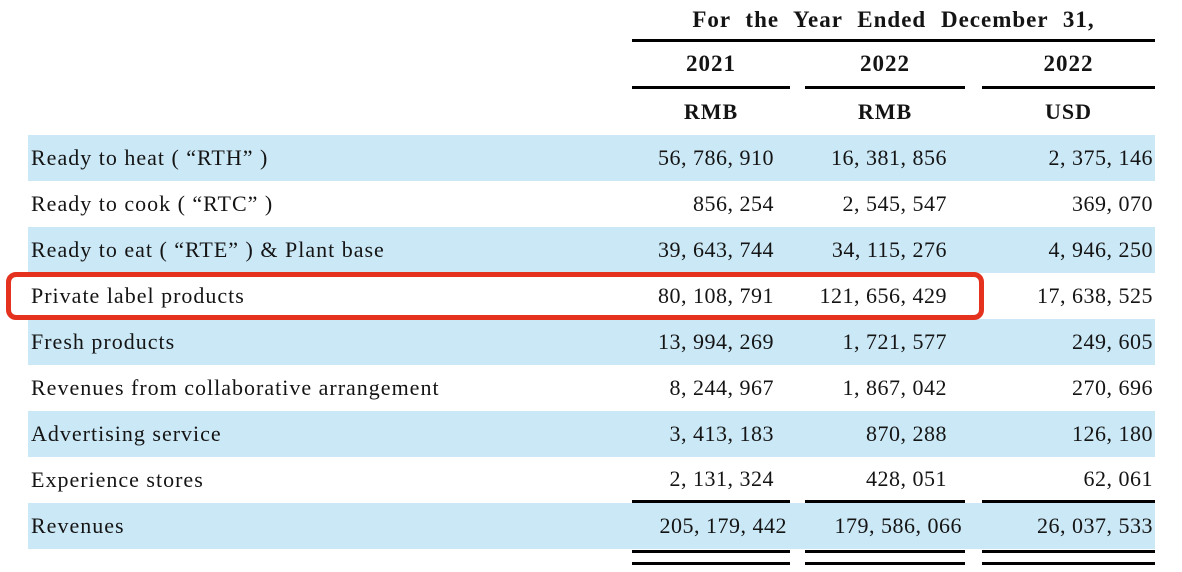 Image resolution: width=1182 pixels, height=572 pixels. I want to click on cell-value: 205, 179, 442, so click(723, 525).